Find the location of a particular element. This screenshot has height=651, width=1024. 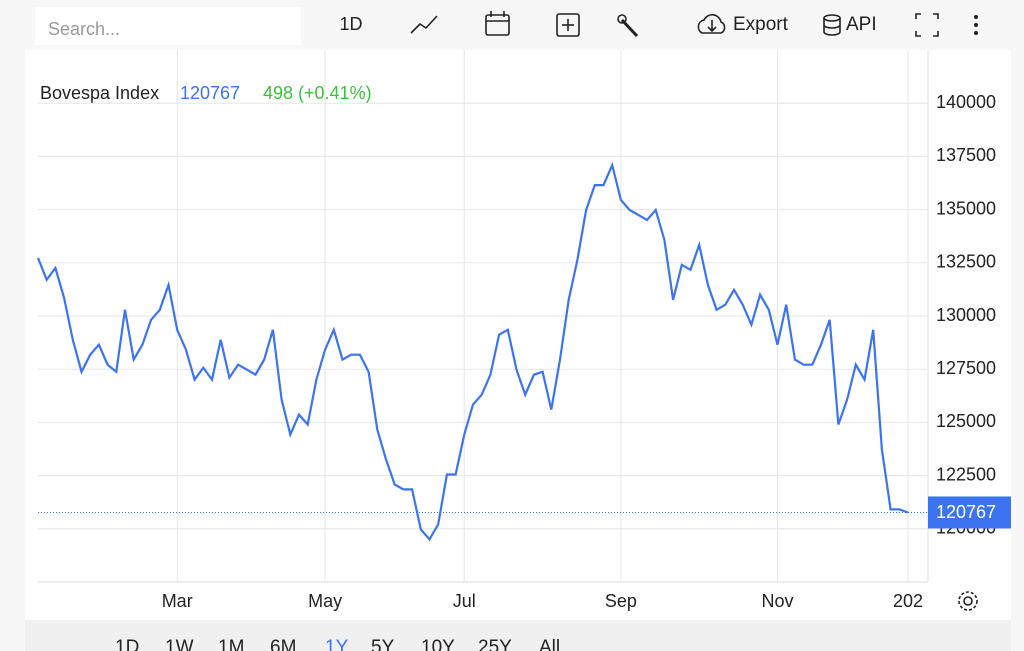

last-price: 120767 is located at coordinates (210, 93).